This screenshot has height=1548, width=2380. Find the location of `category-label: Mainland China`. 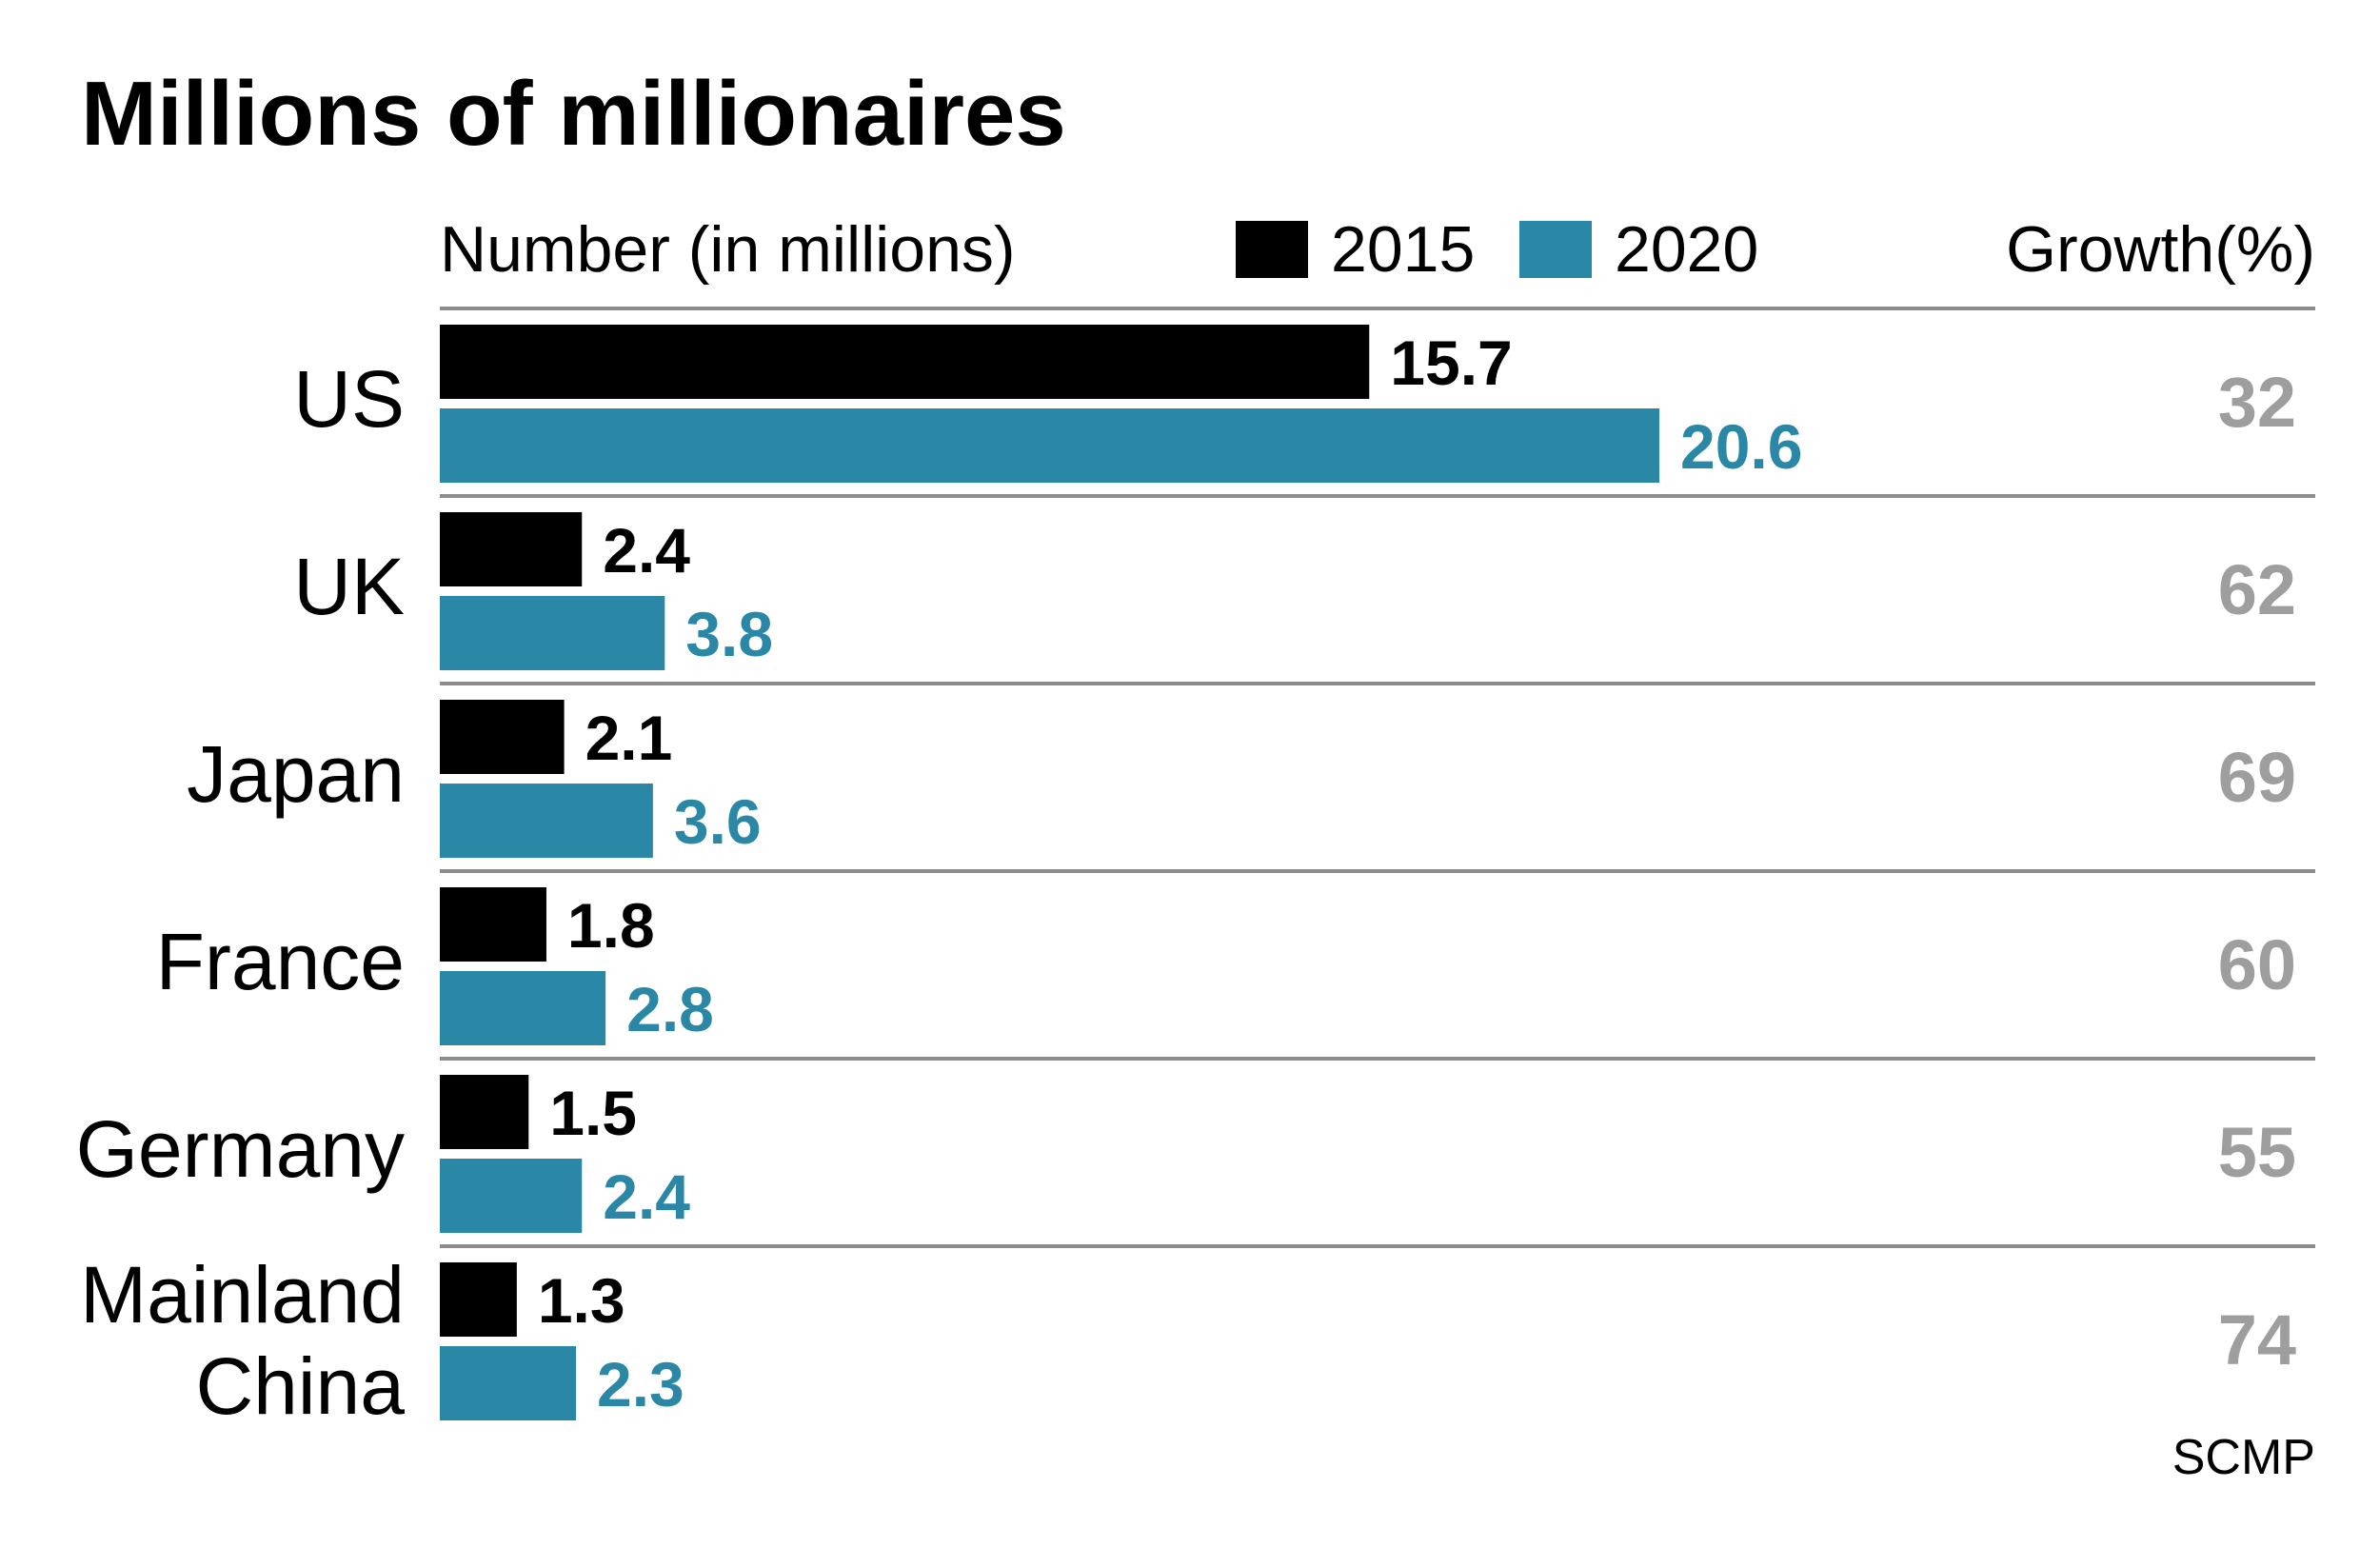

category-label: Mainland China is located at coordinates (242, 1341).